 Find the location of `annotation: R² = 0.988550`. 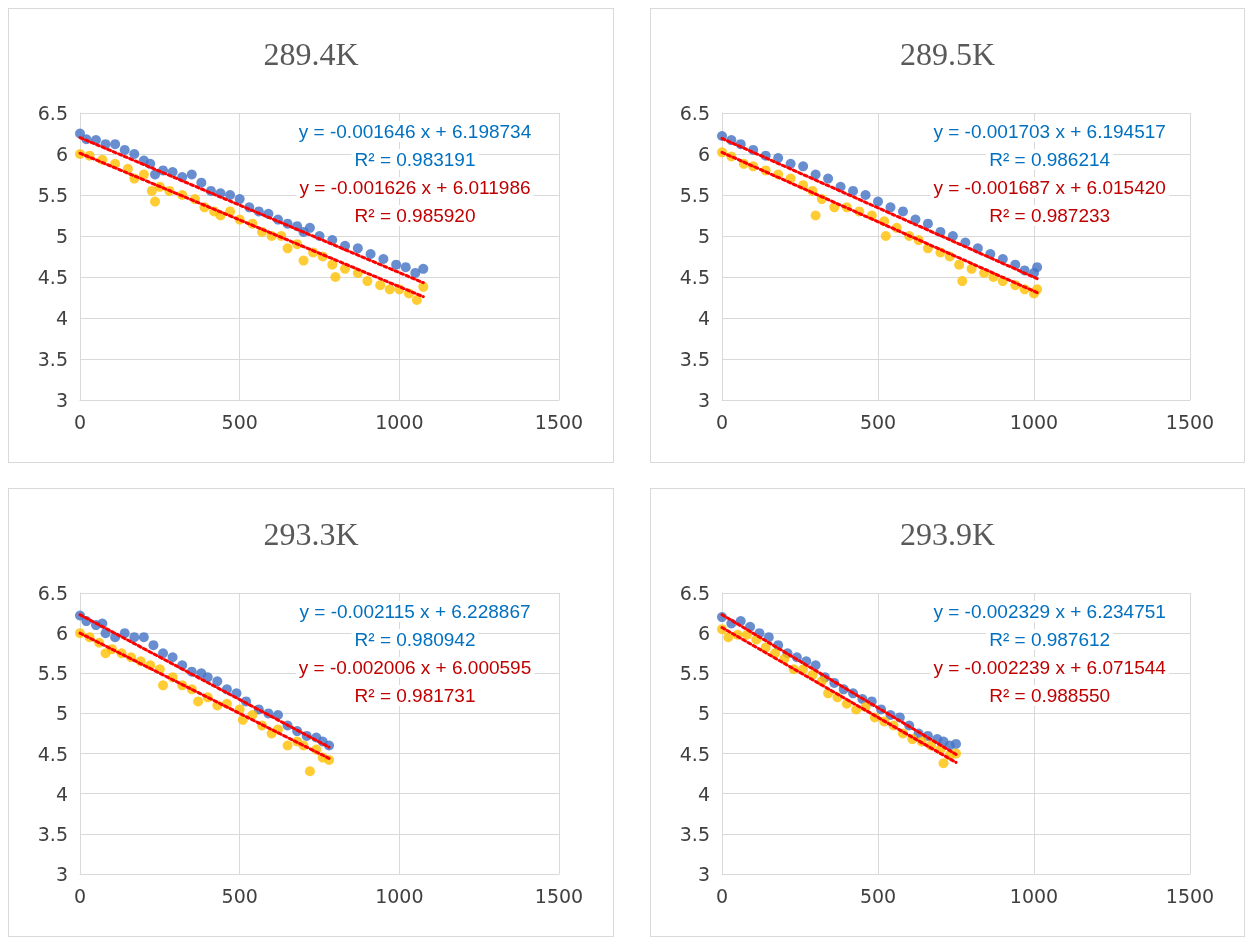

annotation: R² = 0.988550 is located at coordinates (1050, 695).